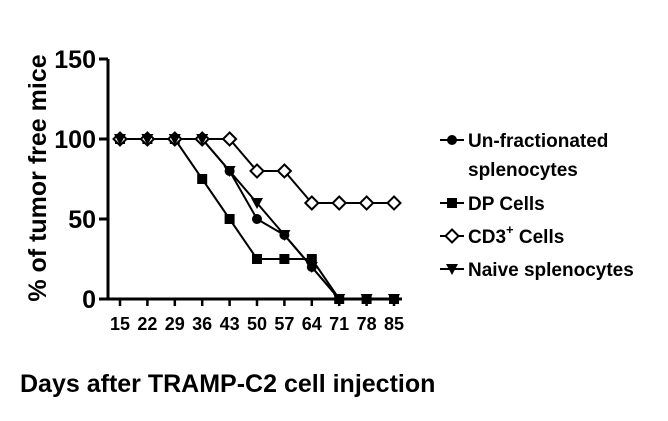  I want to click on legend-label-1: DP Cells, so click(506, 204).